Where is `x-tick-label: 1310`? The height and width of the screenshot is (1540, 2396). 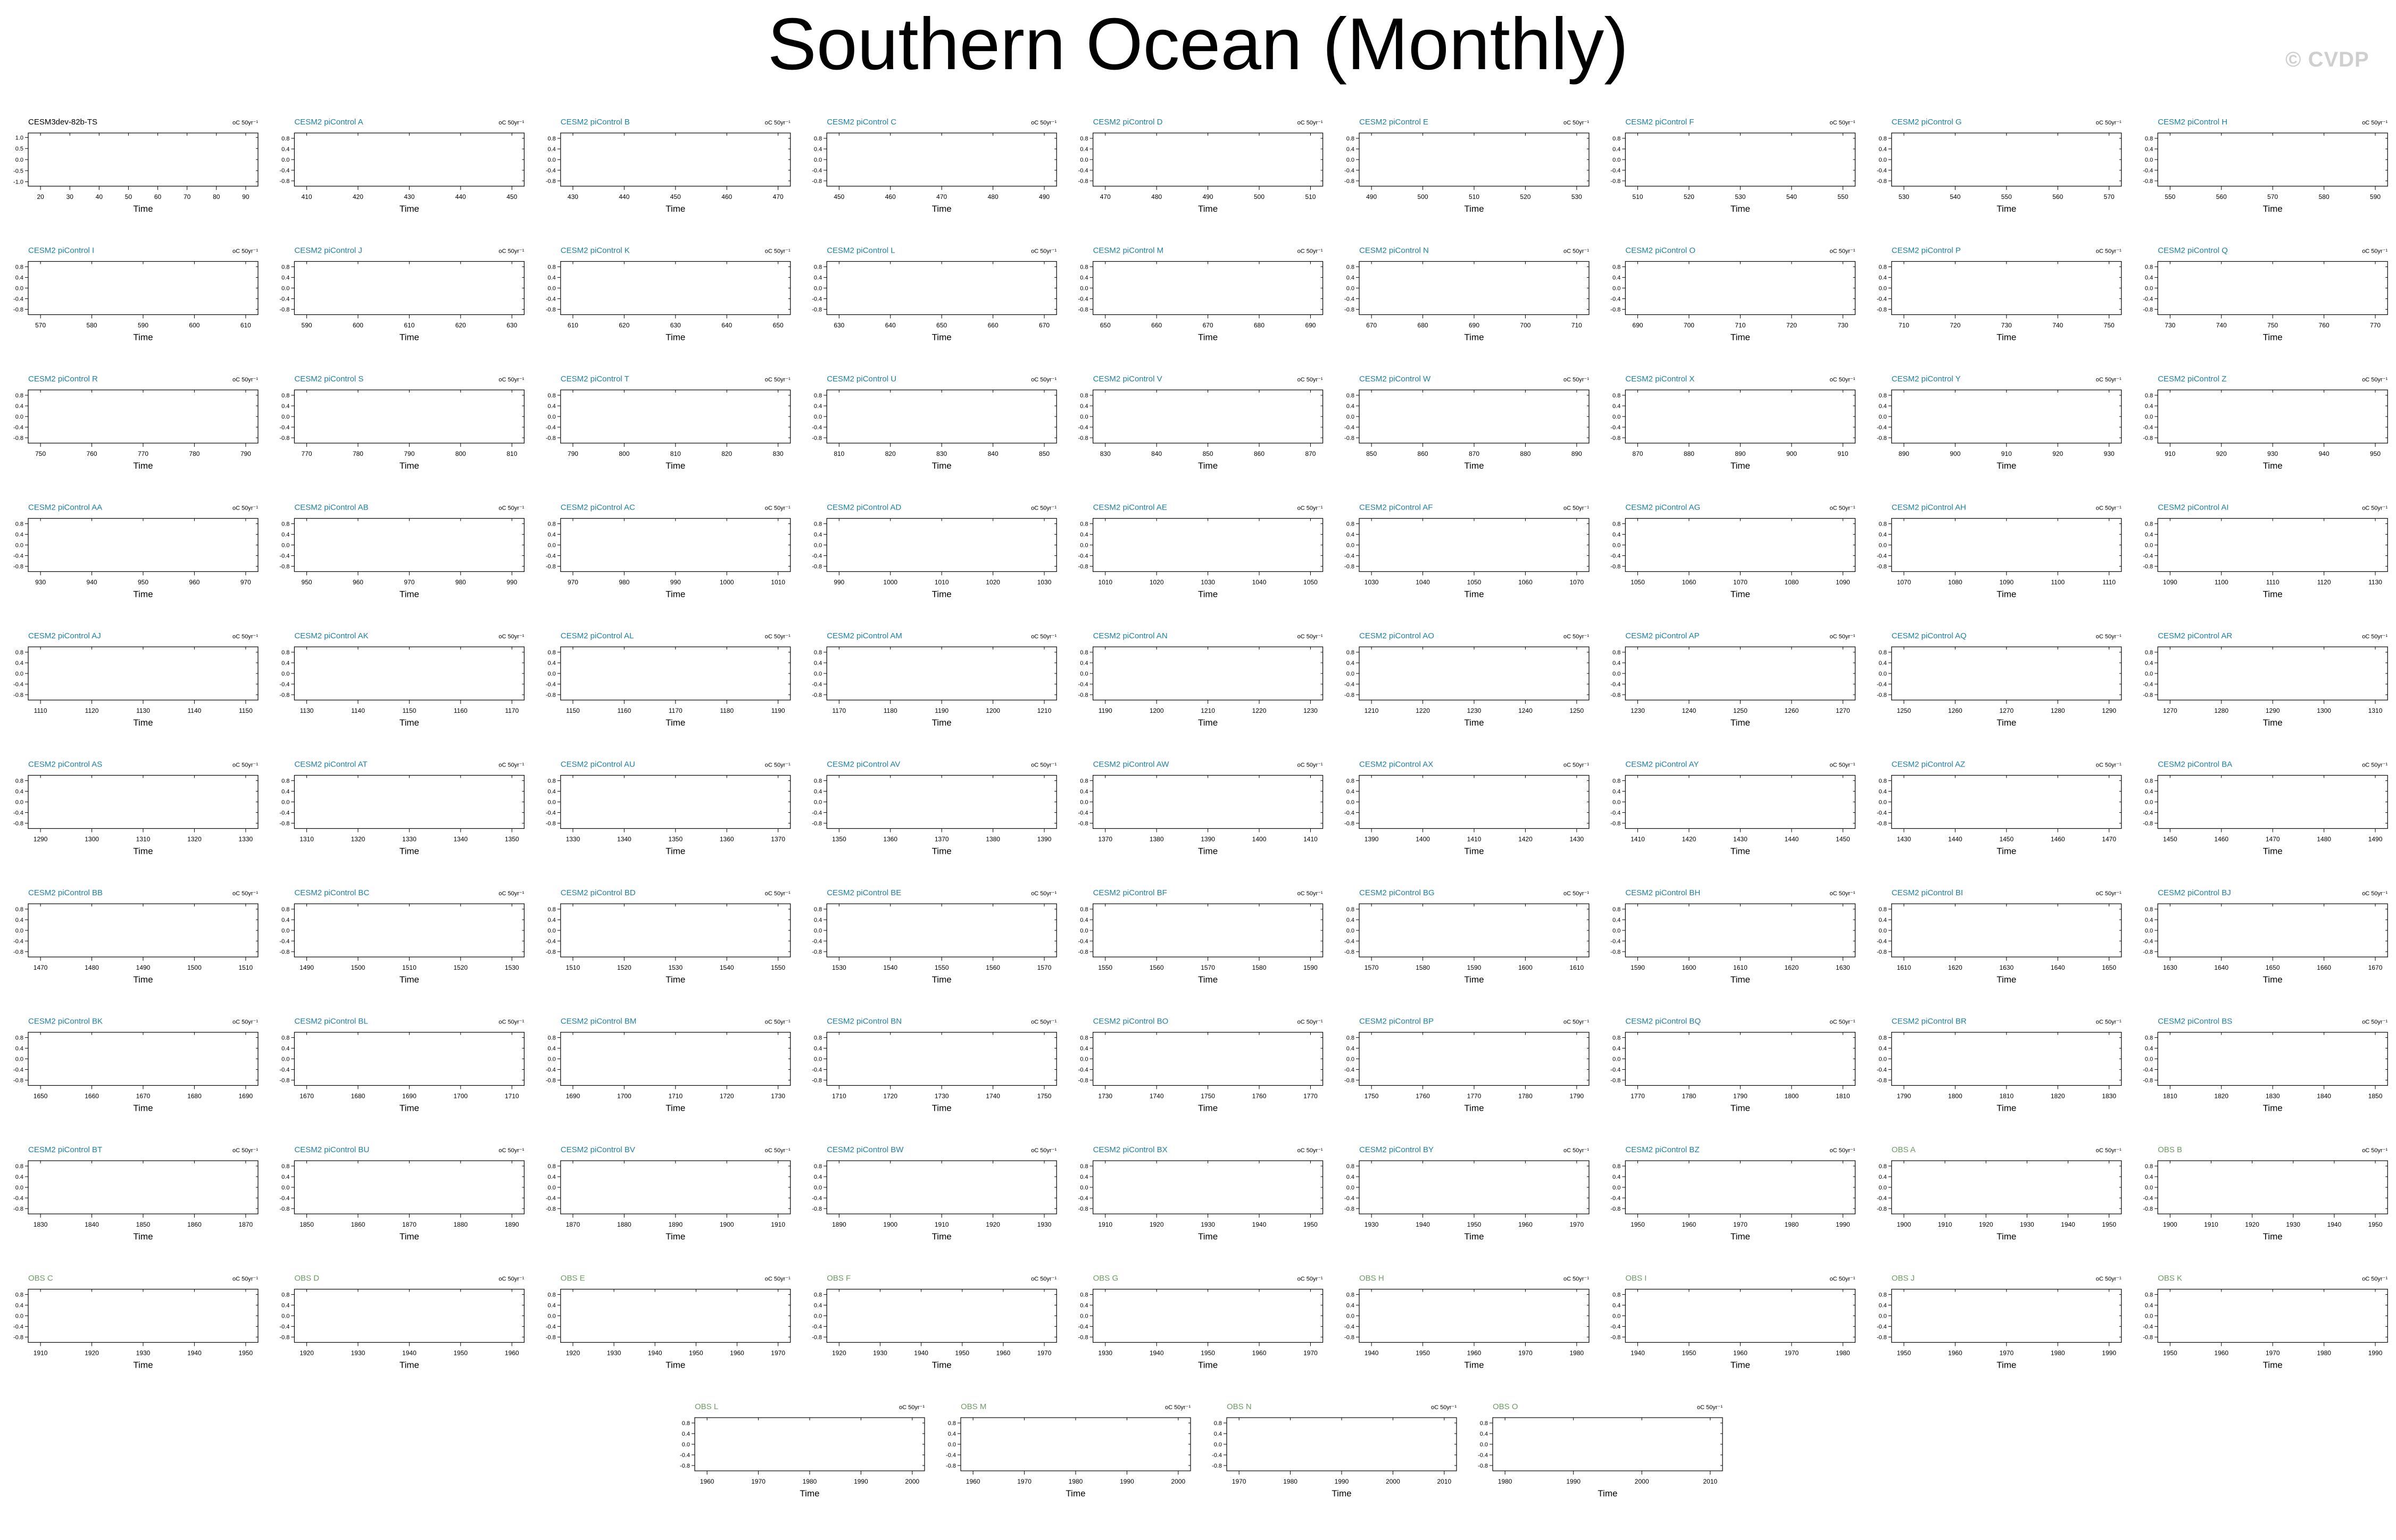
x-tick-label: 1310 is located at coordinates (2376, 710).